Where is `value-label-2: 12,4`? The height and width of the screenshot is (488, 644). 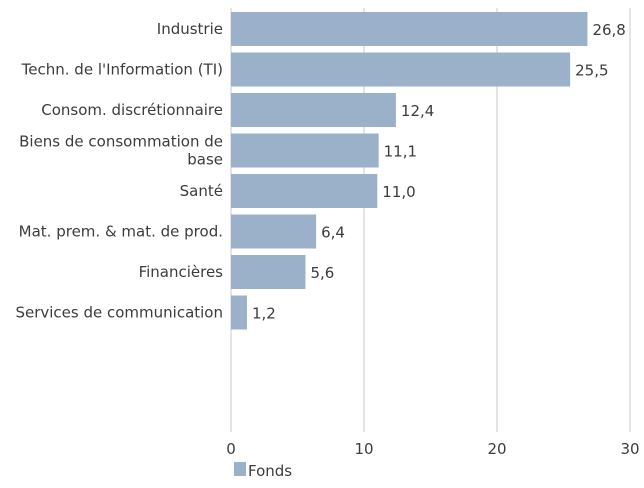 value-label-2: 12,4 is located at coordinates (417, 111).